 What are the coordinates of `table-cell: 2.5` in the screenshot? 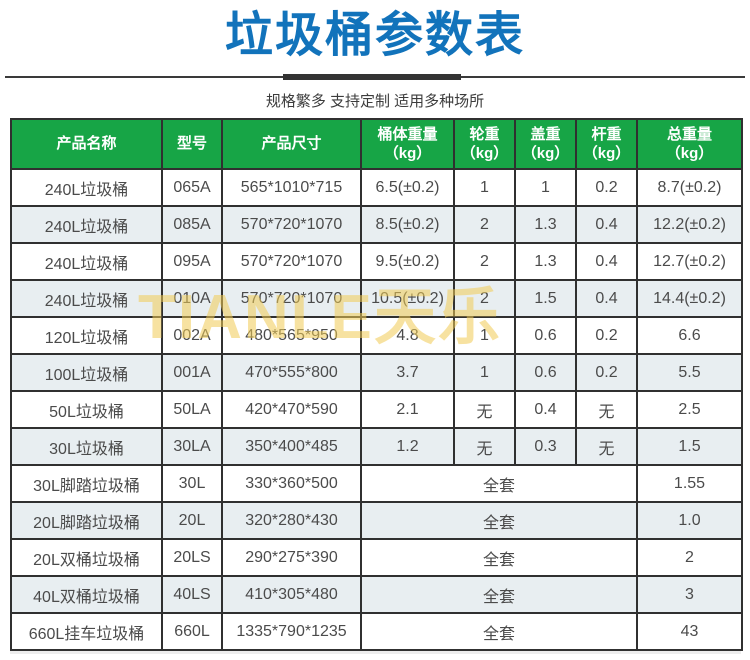 It's located at (689, 409).